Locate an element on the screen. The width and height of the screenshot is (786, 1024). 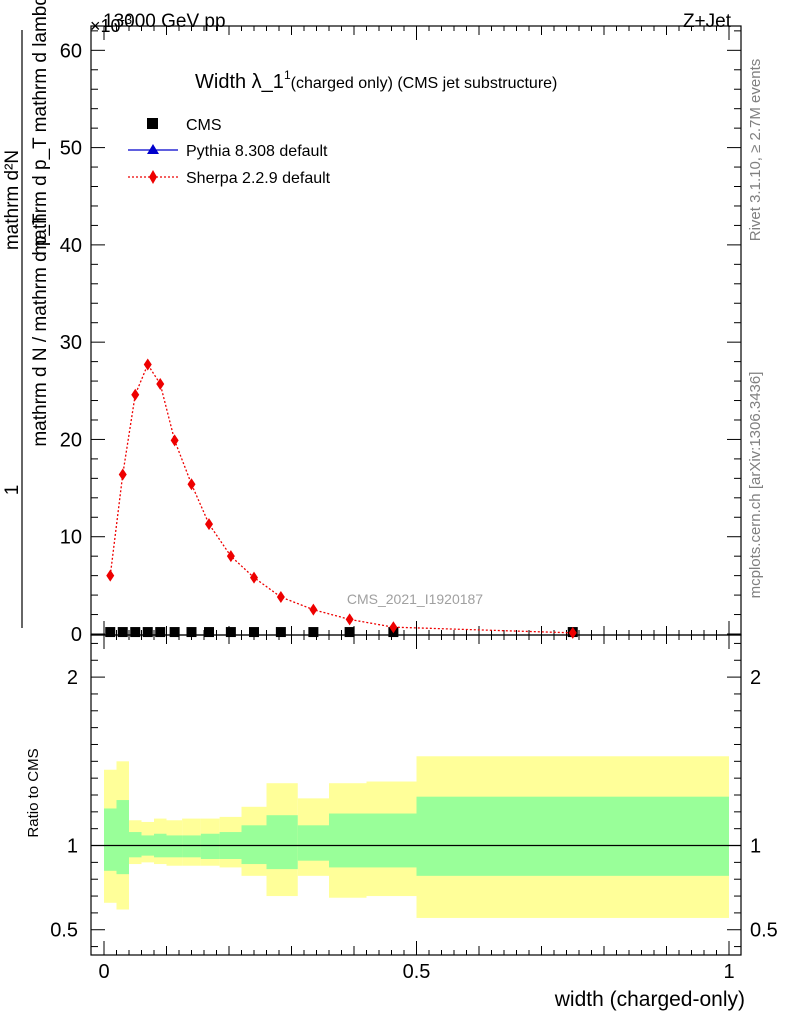
legend-marker-cms is located at coordinates (152, 123).